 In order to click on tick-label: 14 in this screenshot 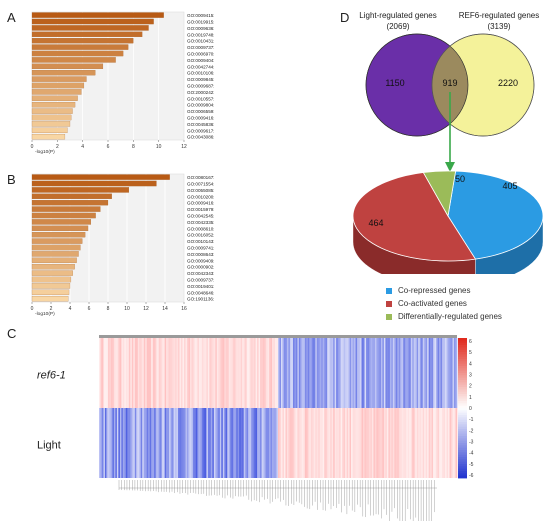, I will do `click(165, 309)`.